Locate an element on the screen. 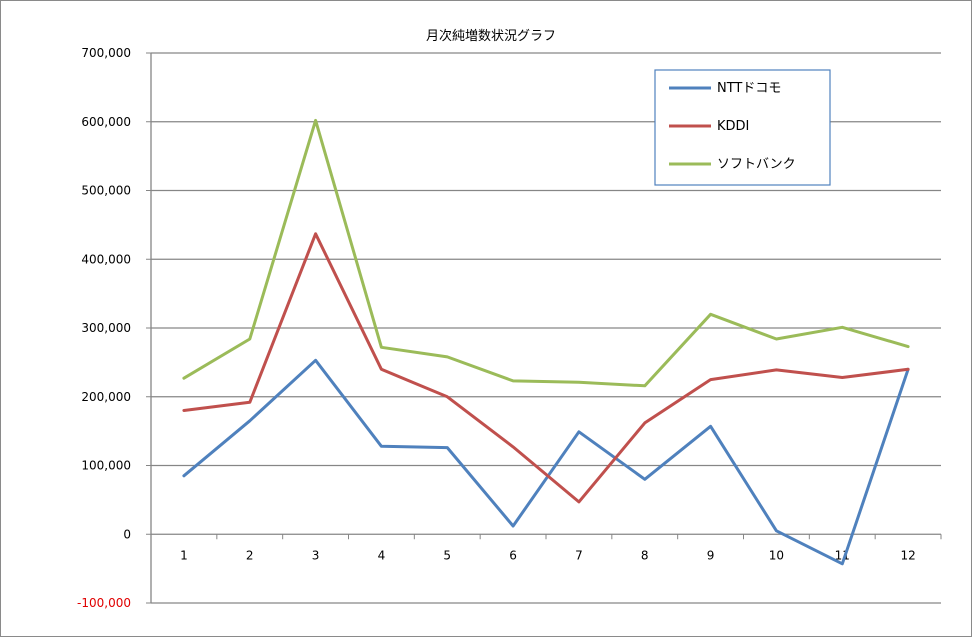  y-tick-label: 300,000 is located at coordinates (106, 328).